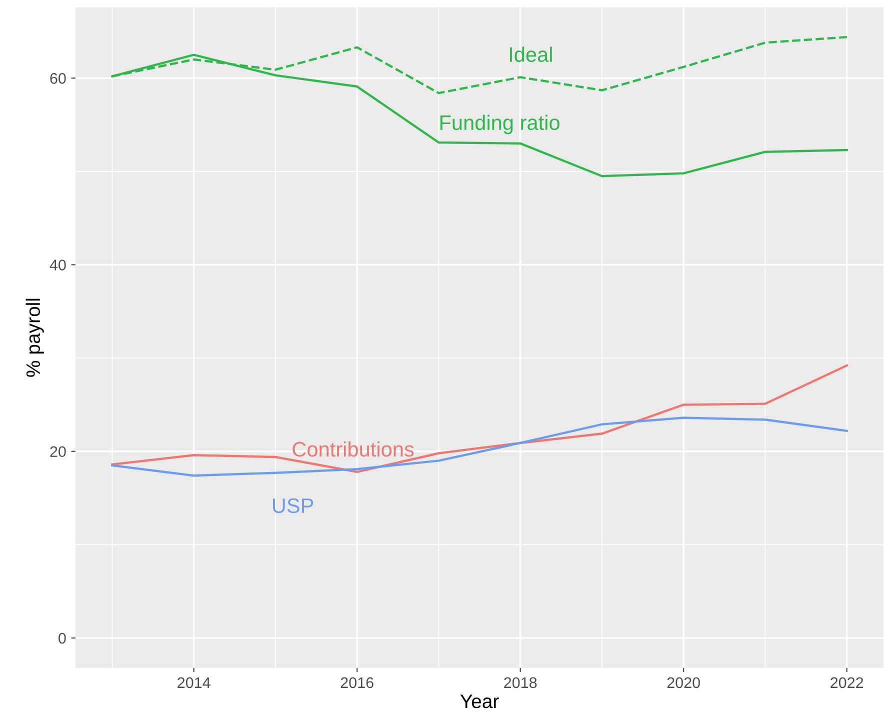  Describe the element at coordinates (479, 701) in the screenshot. I see `x-axis-title: Year` at that location.